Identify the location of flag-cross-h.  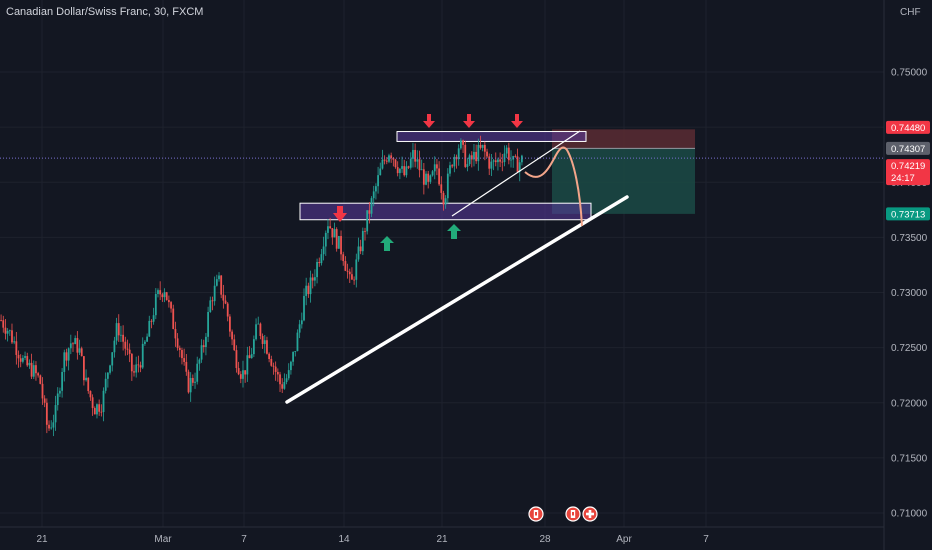
(590, 514).